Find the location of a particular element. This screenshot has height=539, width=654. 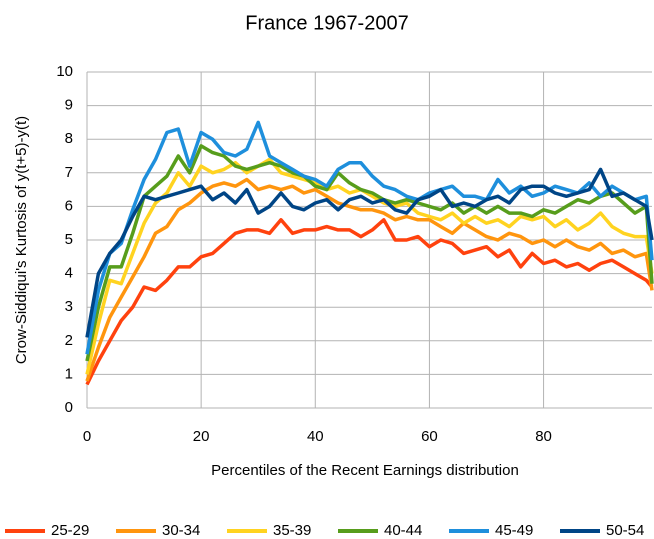

y-tick-label: 2 is located at coordinates (69, 340).